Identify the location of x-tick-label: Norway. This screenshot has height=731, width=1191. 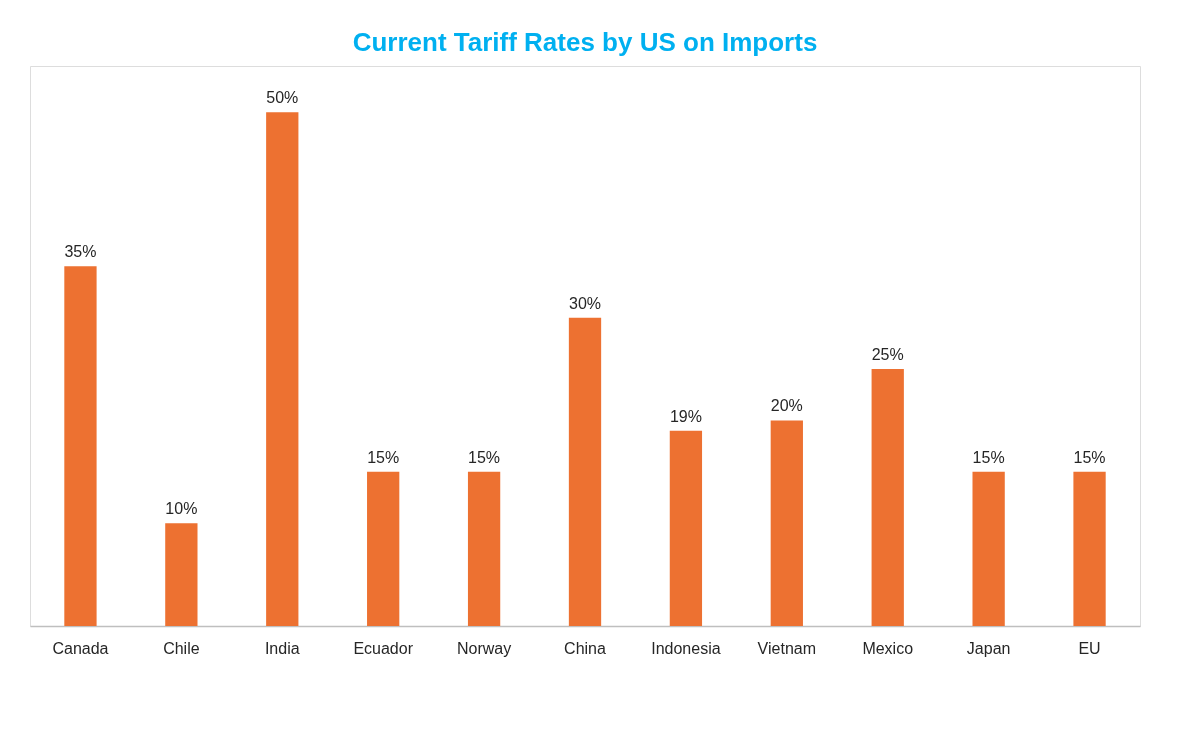
(484, 648).